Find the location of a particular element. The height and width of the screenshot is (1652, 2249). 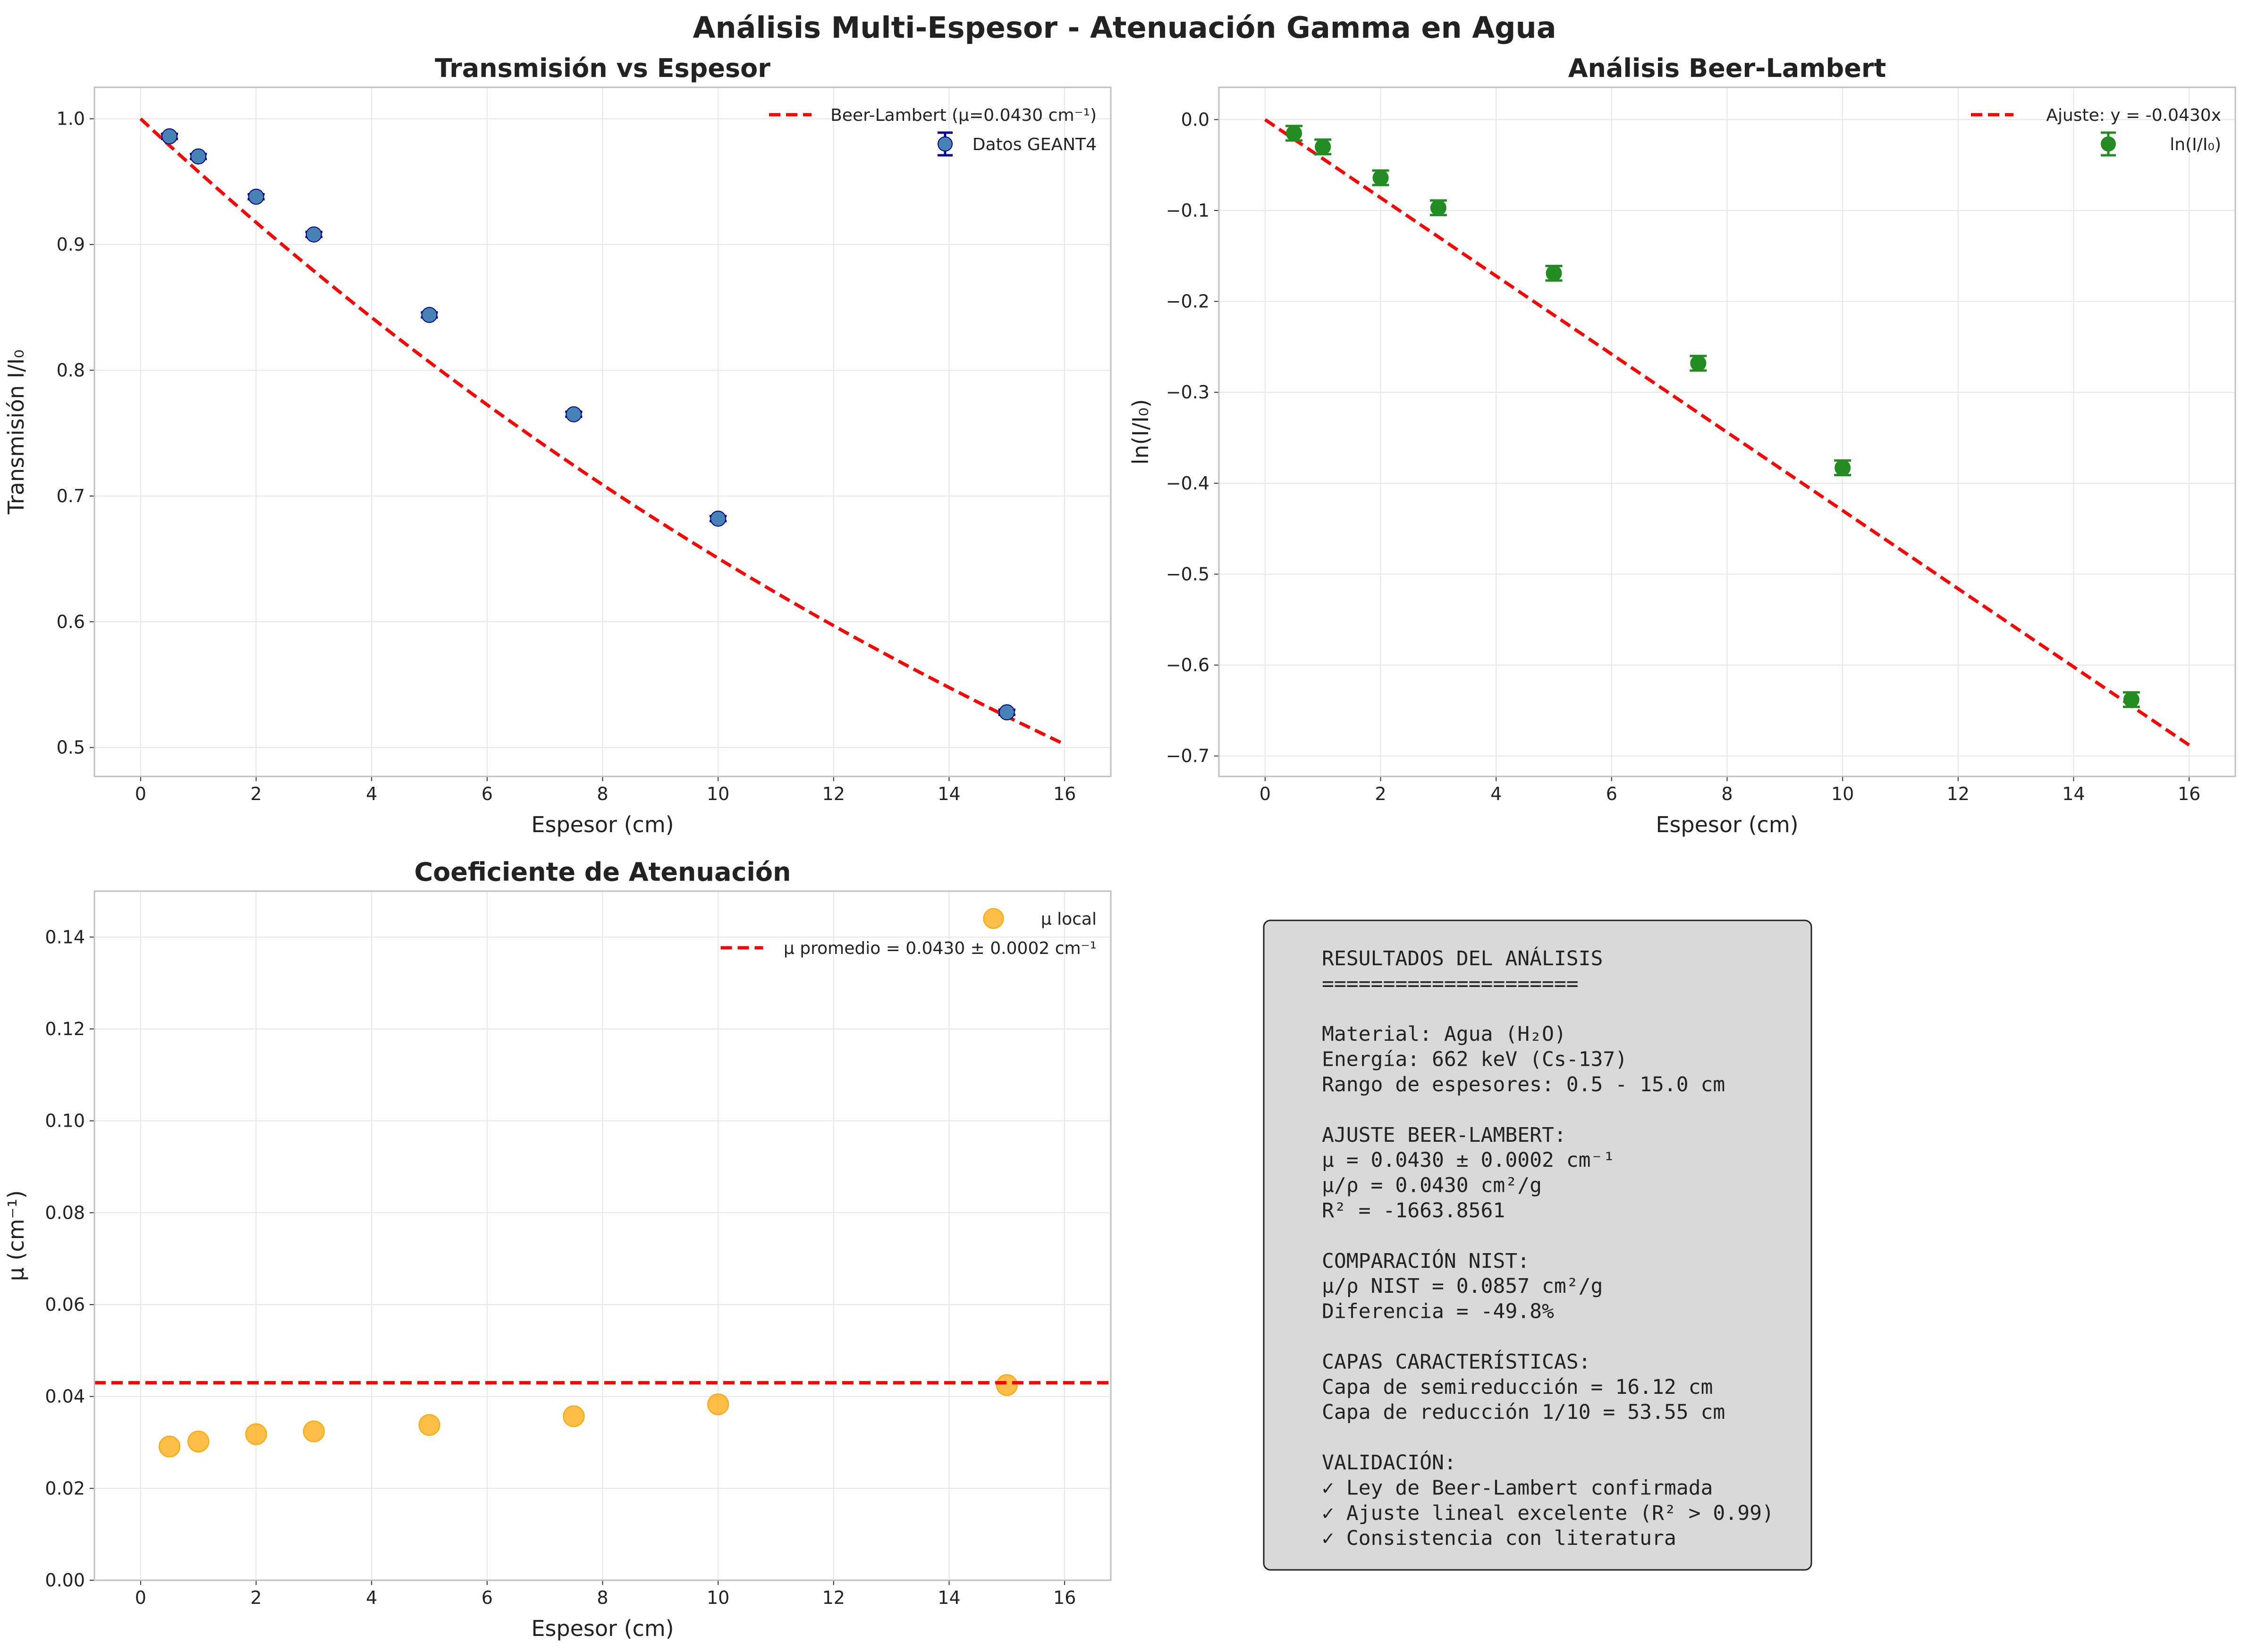

y-tick-label: 0.00 is located at coordinates (65, 1580).